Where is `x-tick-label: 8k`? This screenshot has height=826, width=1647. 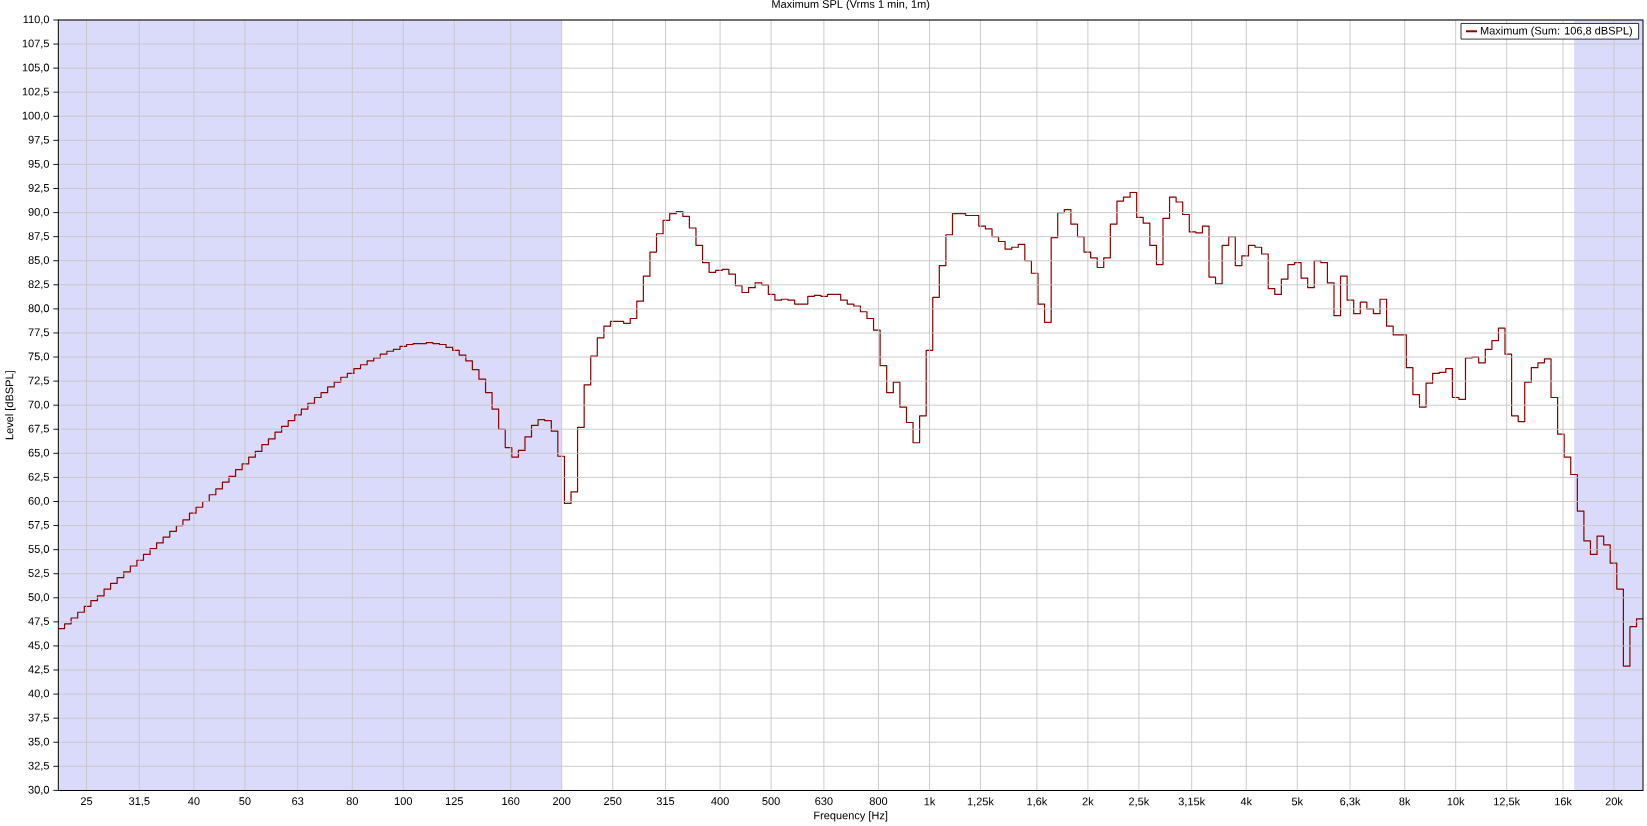
x-tick-label: 8k is located at coordinates (1405, 801).